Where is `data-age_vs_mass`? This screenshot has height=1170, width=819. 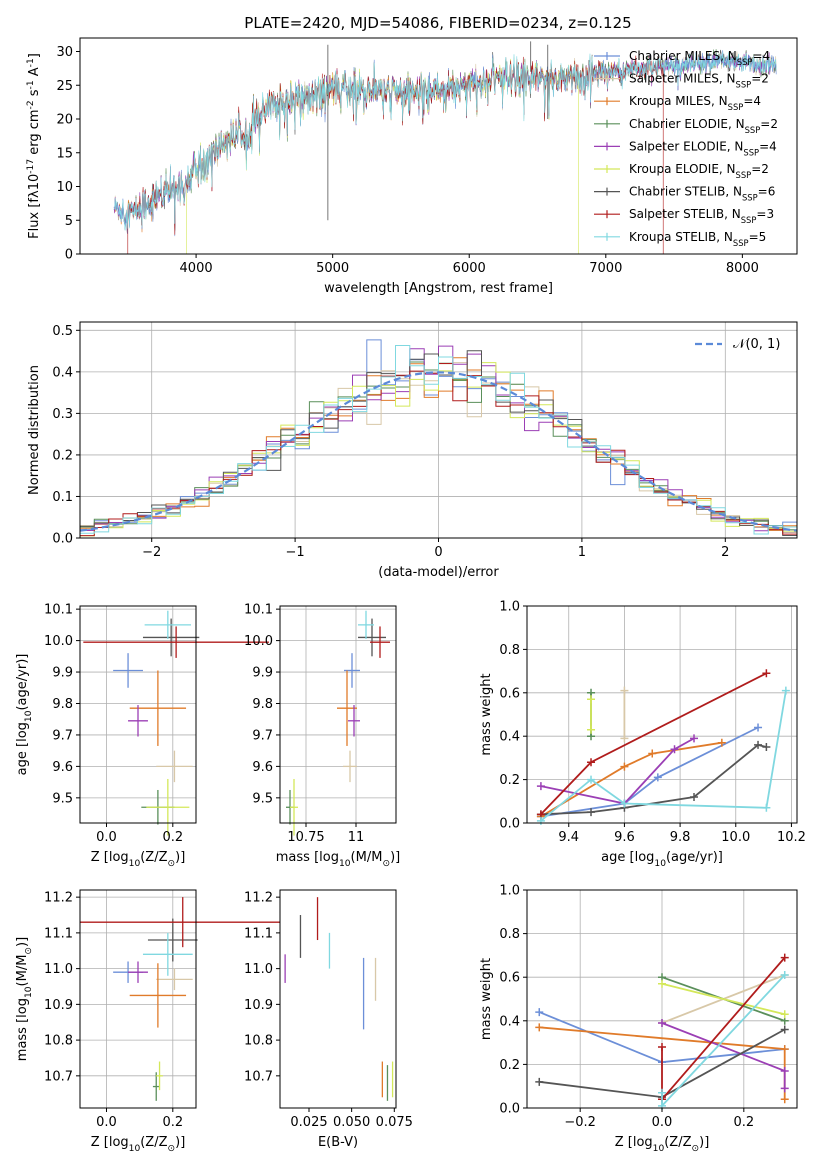
data-age_vs_mass is located at coordinates (338, 723).